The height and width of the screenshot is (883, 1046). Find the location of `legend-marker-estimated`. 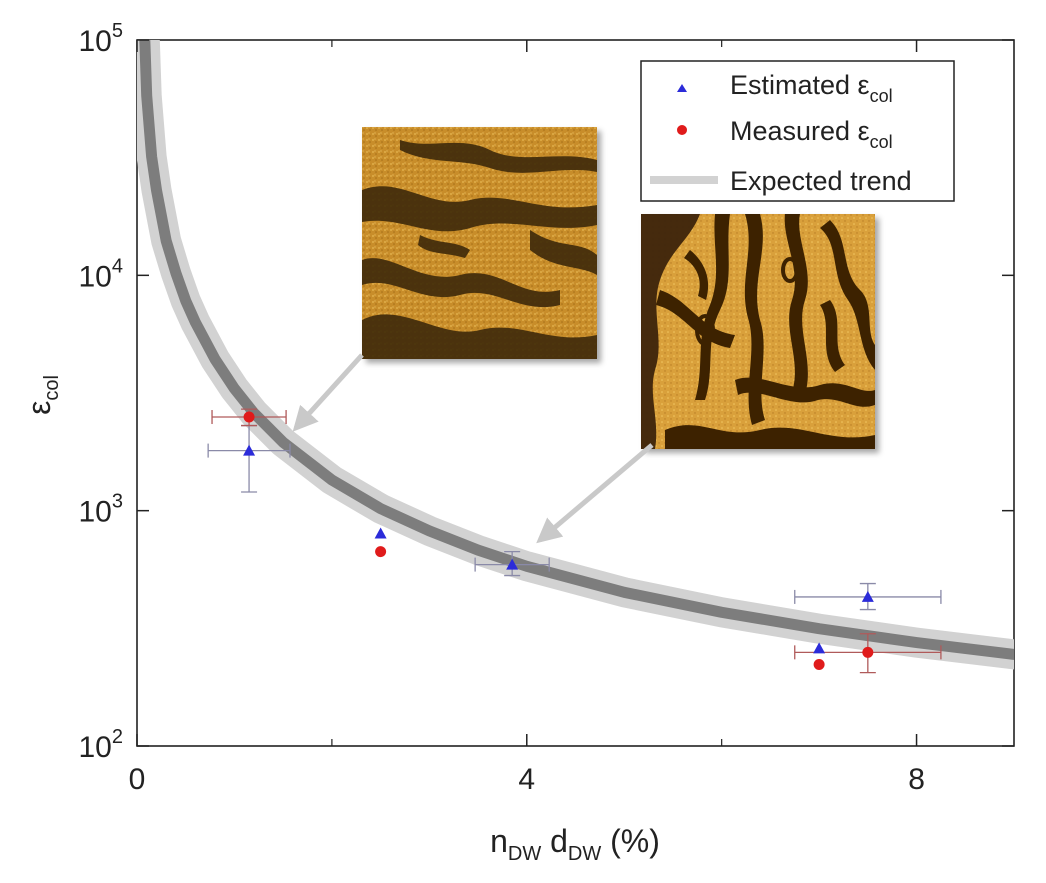

legend-marker-estimated is located at coordinates (682, 88).